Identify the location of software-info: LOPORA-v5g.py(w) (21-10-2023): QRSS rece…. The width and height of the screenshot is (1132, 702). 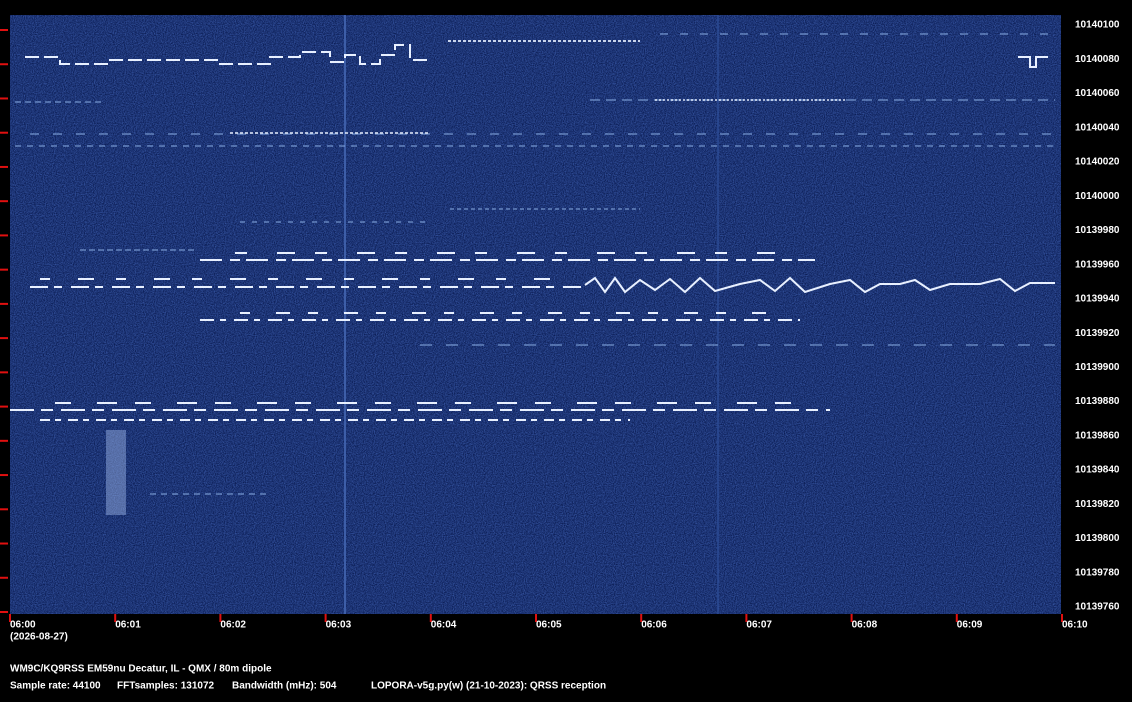
(488, 686).